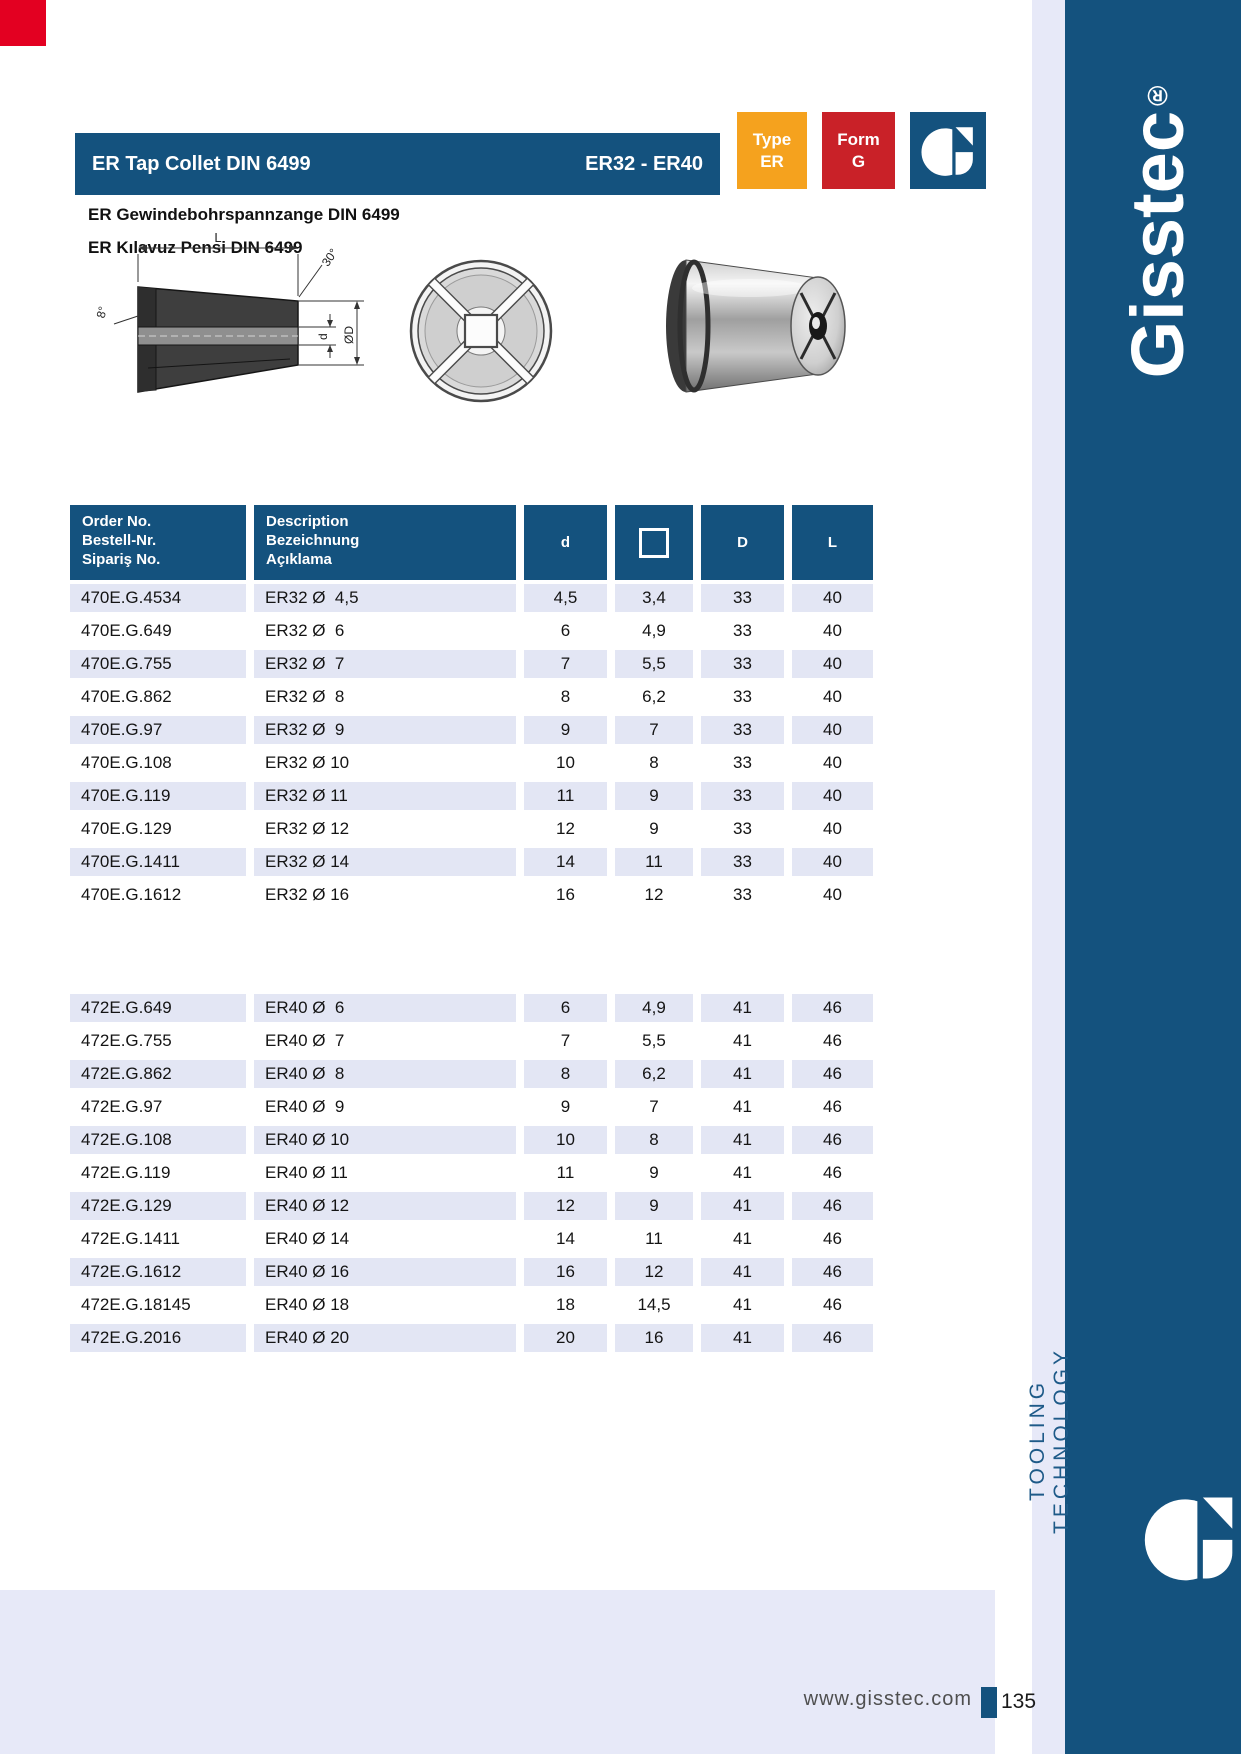  What do you see at coordinates (565, 1340) in the screenshot?
I see `cell-d: 20` at bounding box center [565, 1340].